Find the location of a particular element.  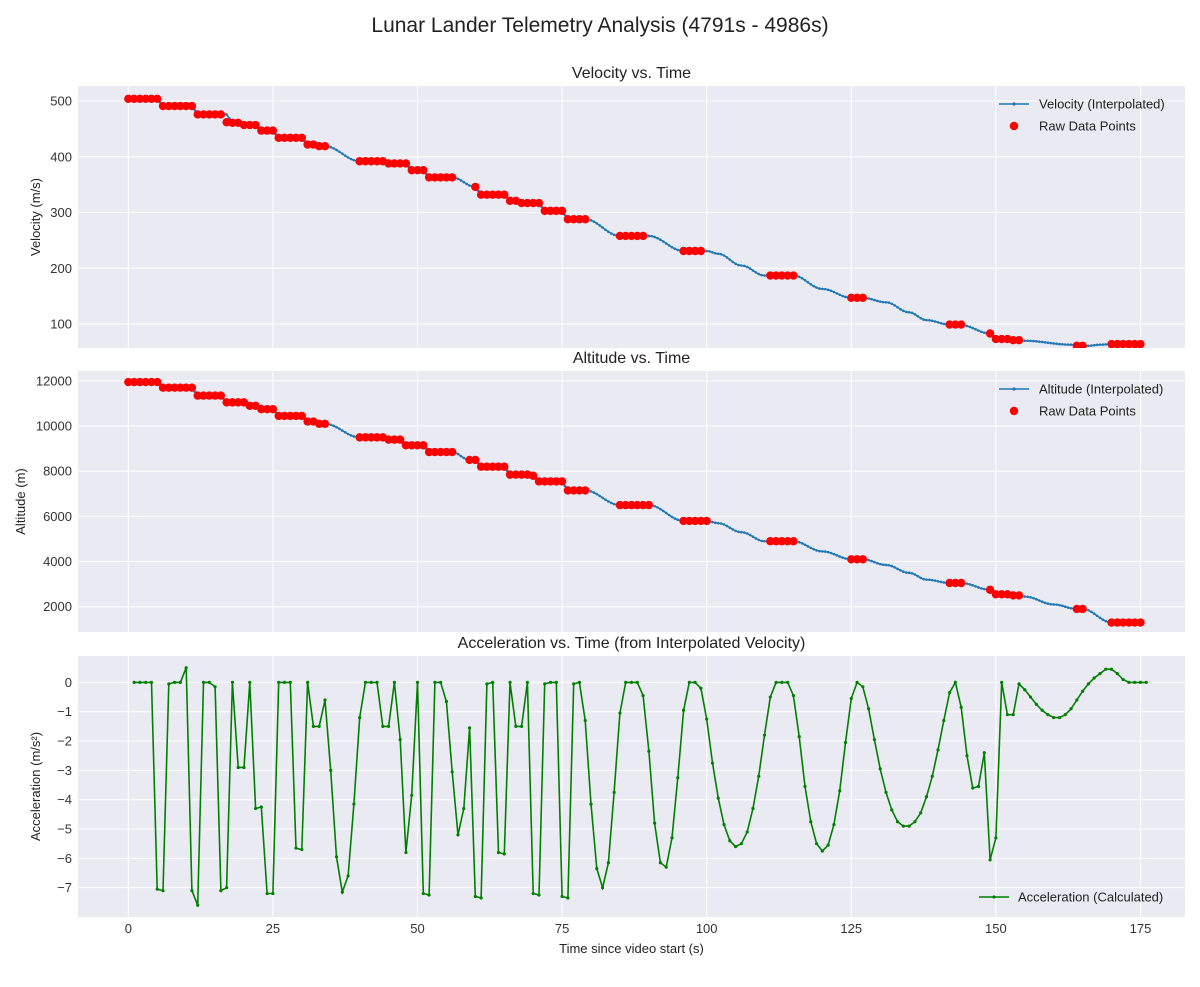

y-tick-label: 4000 is located at coordinates (57, 561).